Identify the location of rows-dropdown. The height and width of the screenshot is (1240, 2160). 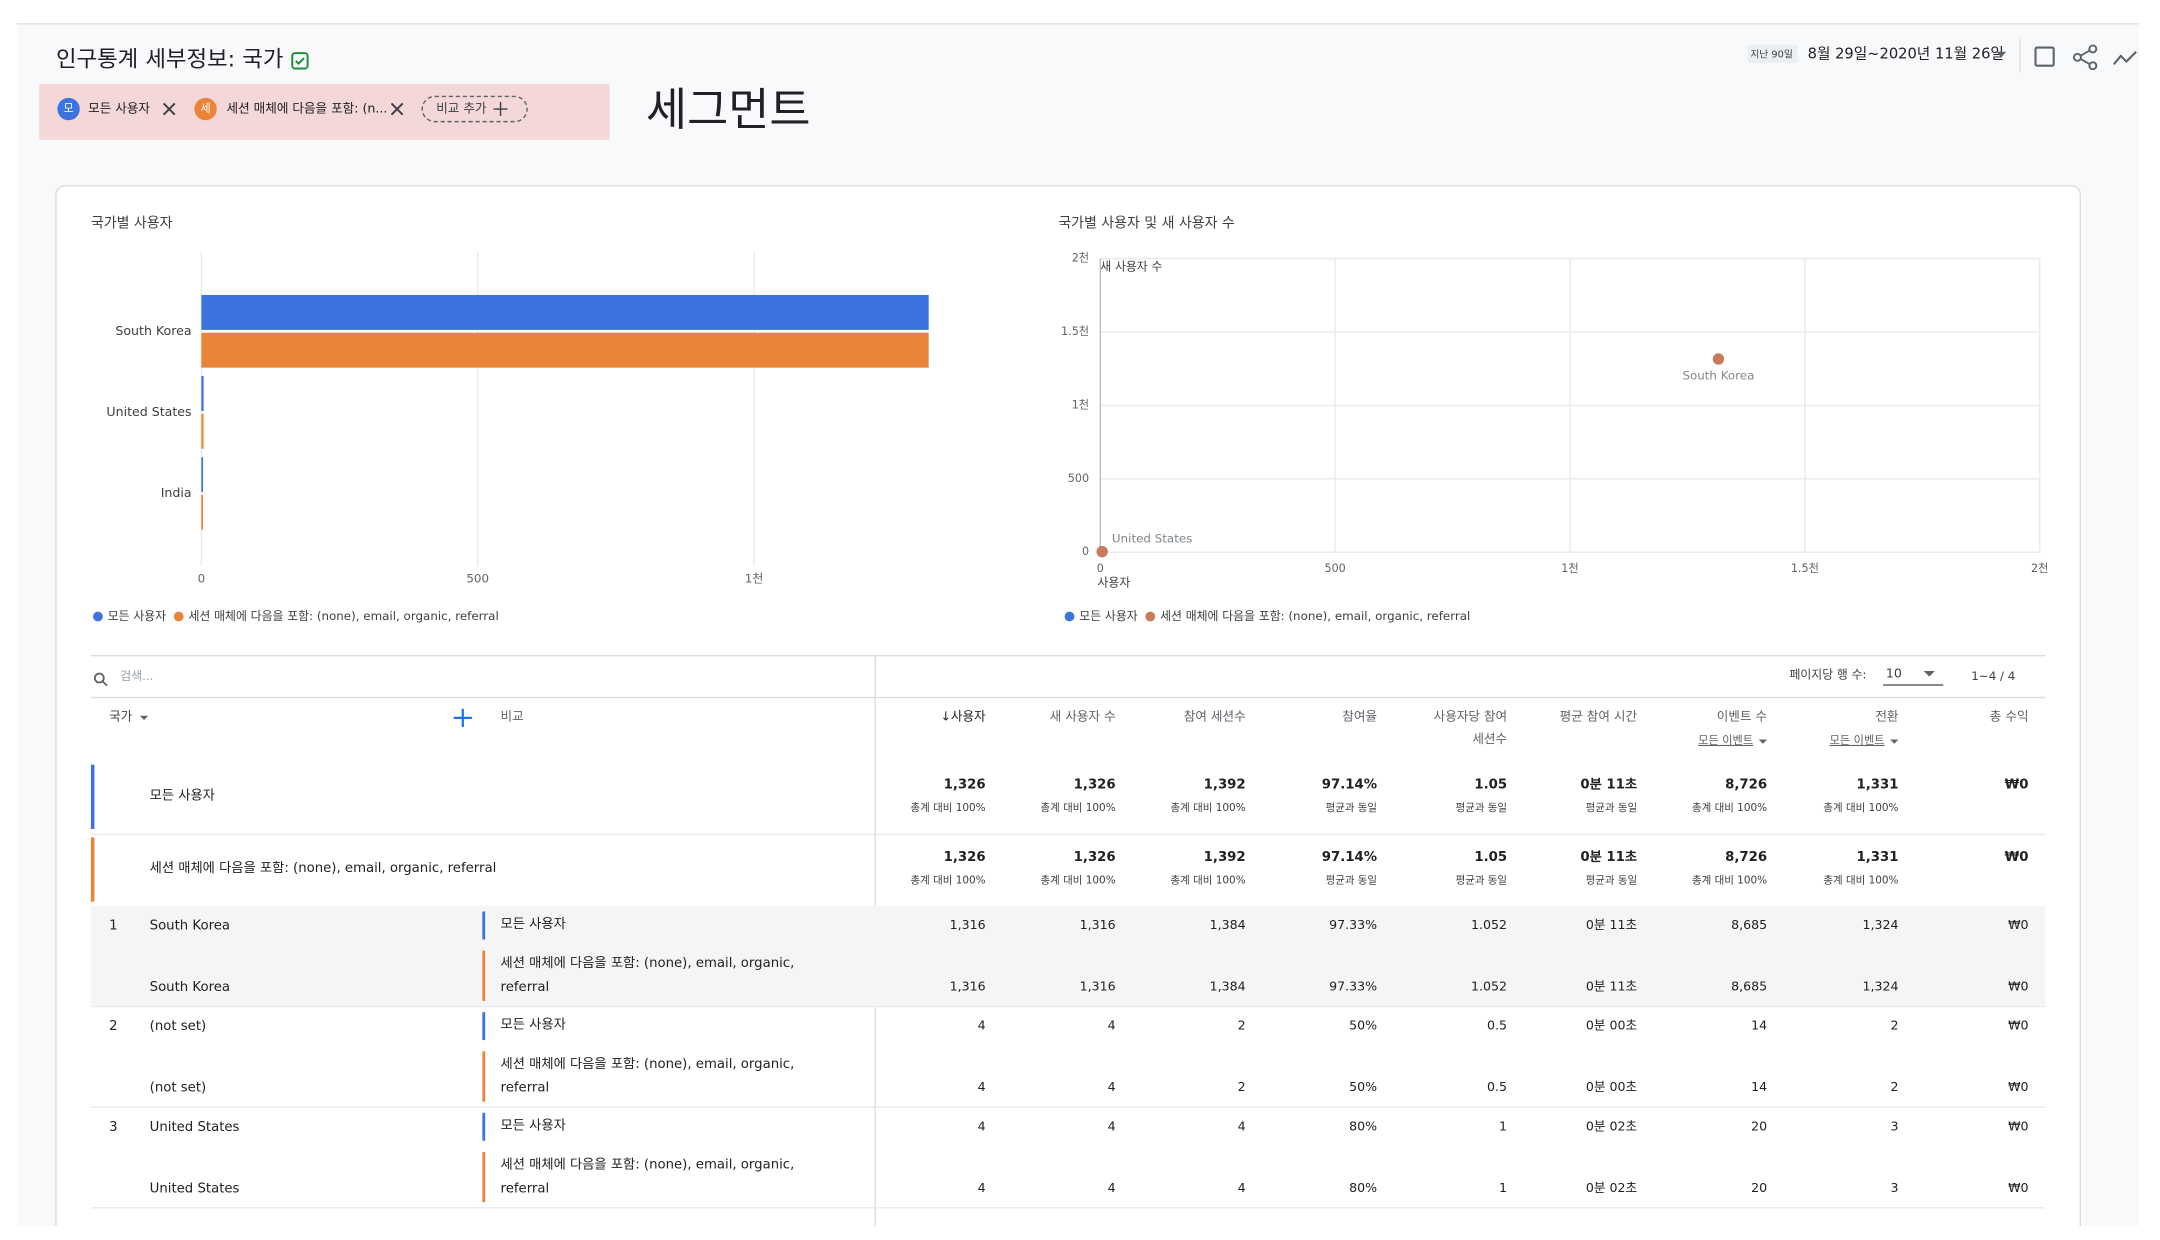
(1929, 674).